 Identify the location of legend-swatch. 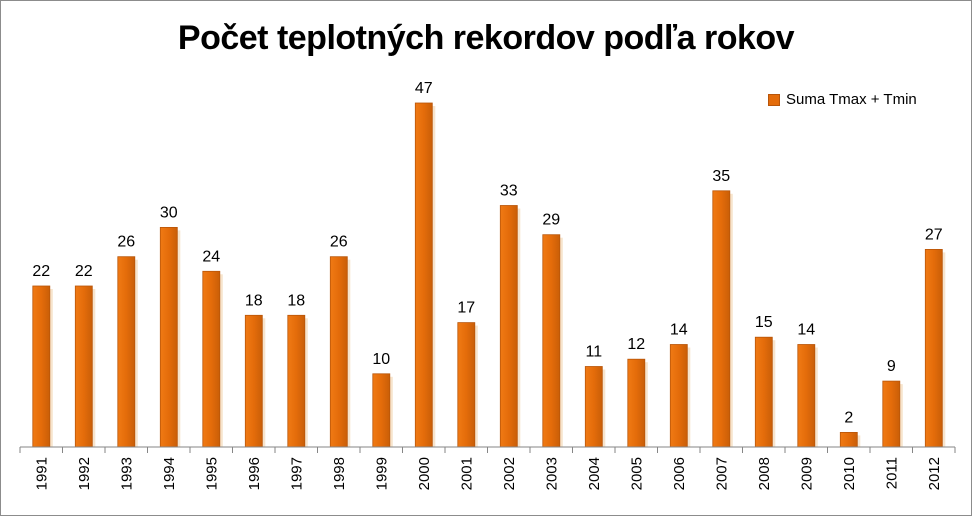
(774, 99).